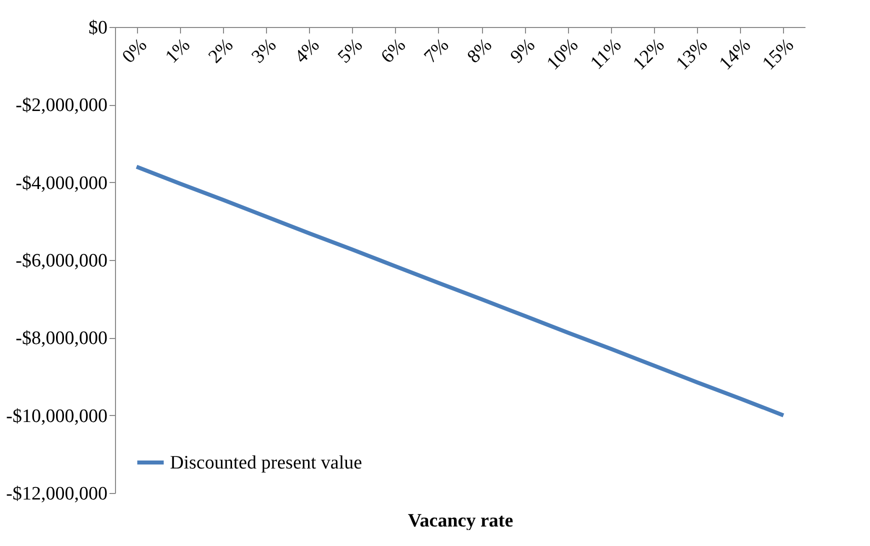 This screenshot has height=546, width=870. What do you see at coordinates (62, 261) in the screenshot?
I see `y-tick-label: -$6,000,000` at bounding box center [62, 261].